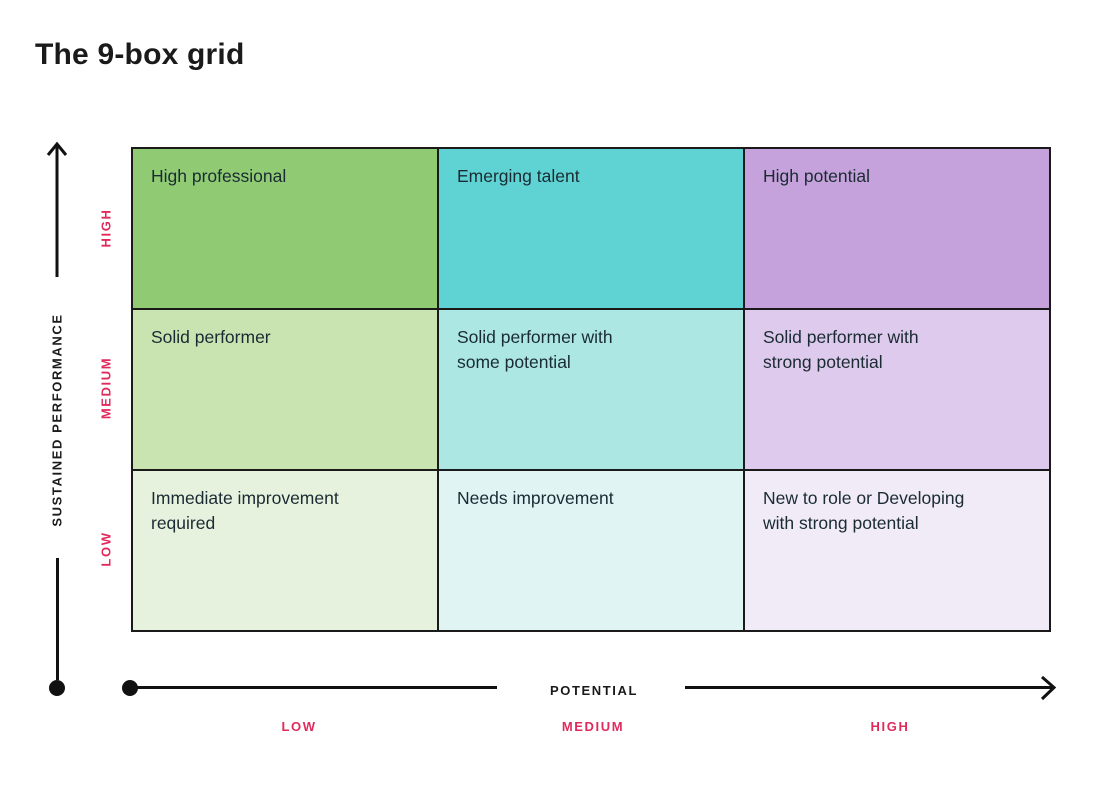 The image size is (1100, 801). What do you see at coordinates (57, 619) in the screenshot?
I see `y-axis-line` at bounding box center [57, 619].